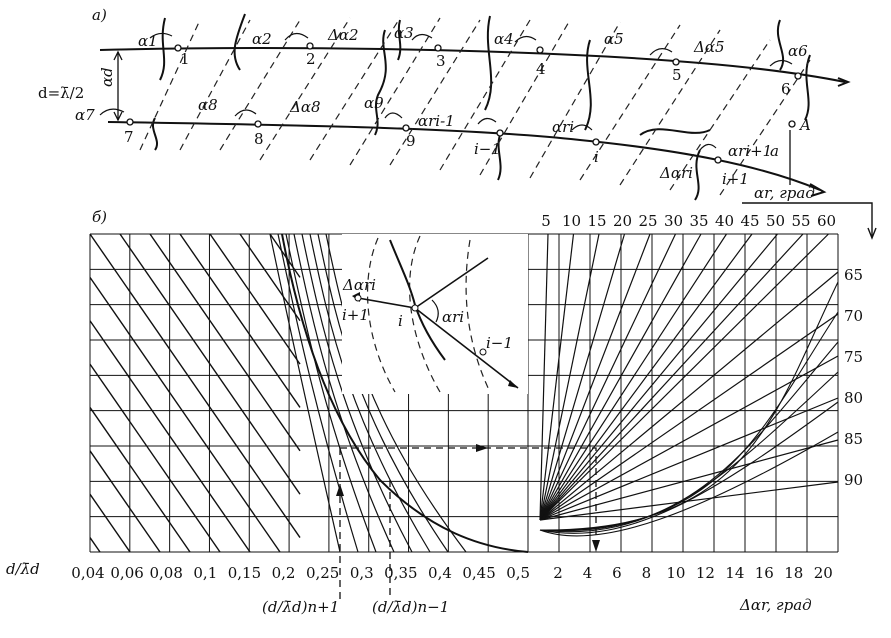 Image resolution: width=891 pixels, height=638 pixels. Describe the element at coordinates (647, 573) in the screenshot. I see `right-bottom-tick-label: 8` at that location.